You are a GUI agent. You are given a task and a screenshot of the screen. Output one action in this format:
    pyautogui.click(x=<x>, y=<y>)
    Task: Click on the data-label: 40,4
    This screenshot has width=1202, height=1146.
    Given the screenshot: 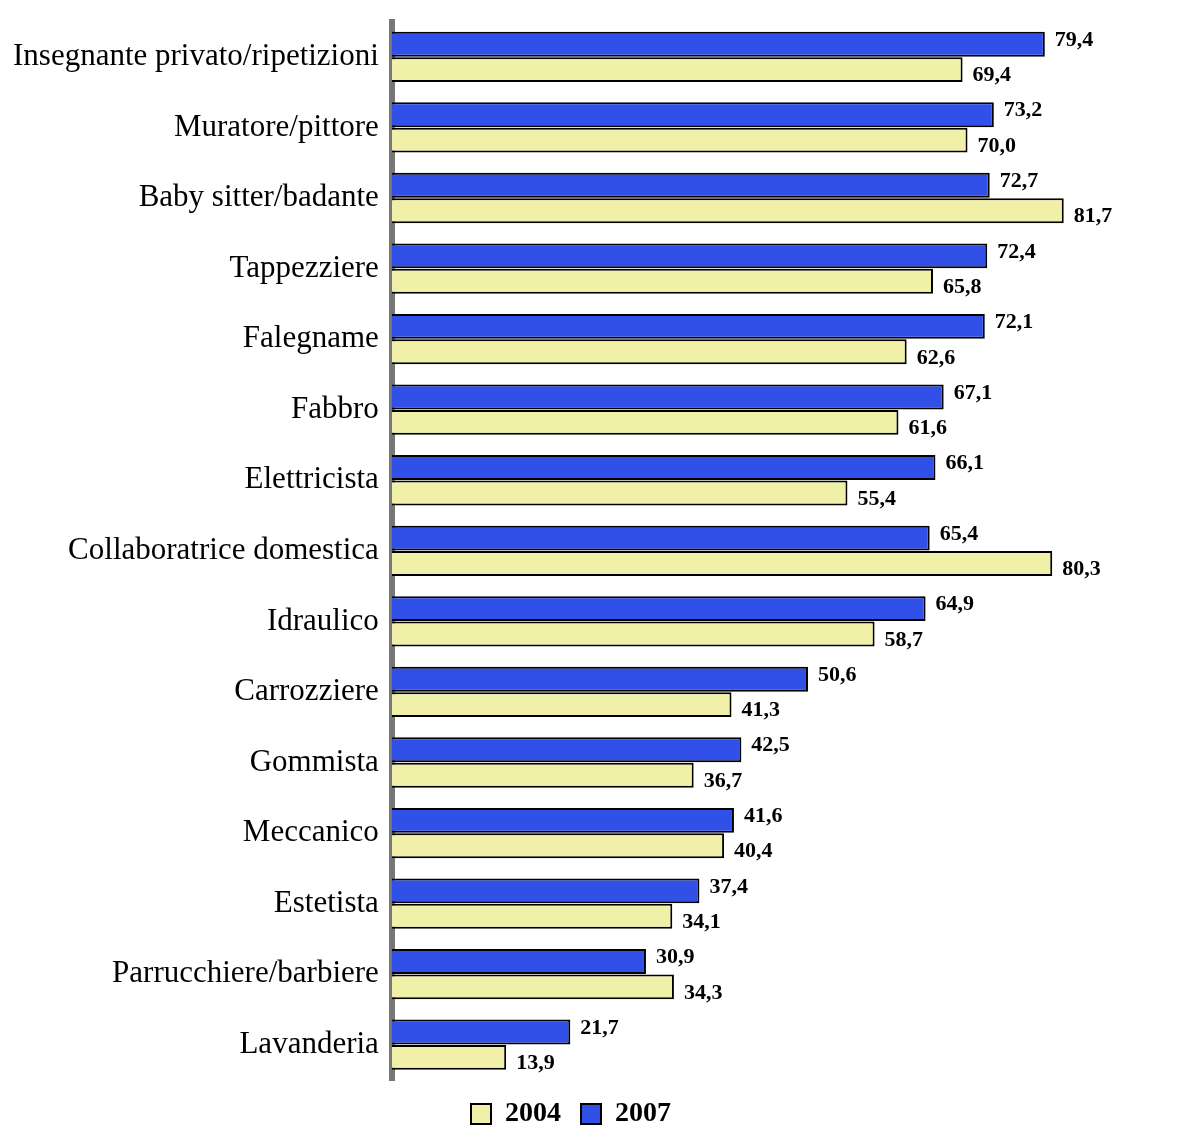 What is the action you would take?
    pyautogui.click(x=753, y=850)
    